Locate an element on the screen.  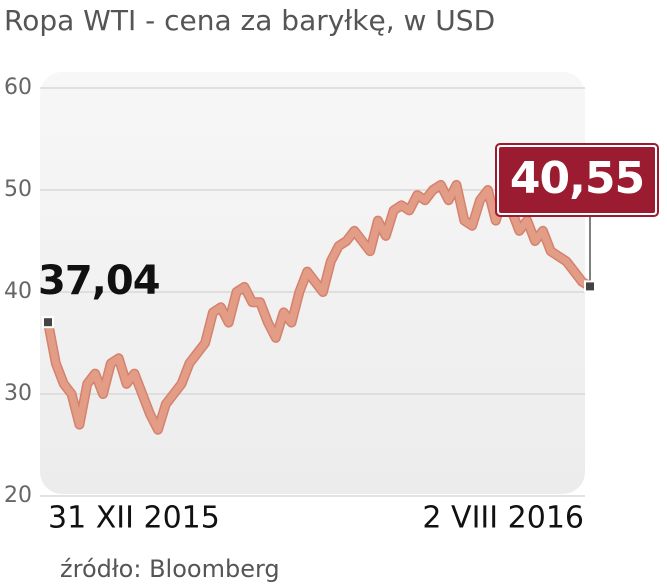
y-tick-label: 30 is located at coordinates (18, 393).